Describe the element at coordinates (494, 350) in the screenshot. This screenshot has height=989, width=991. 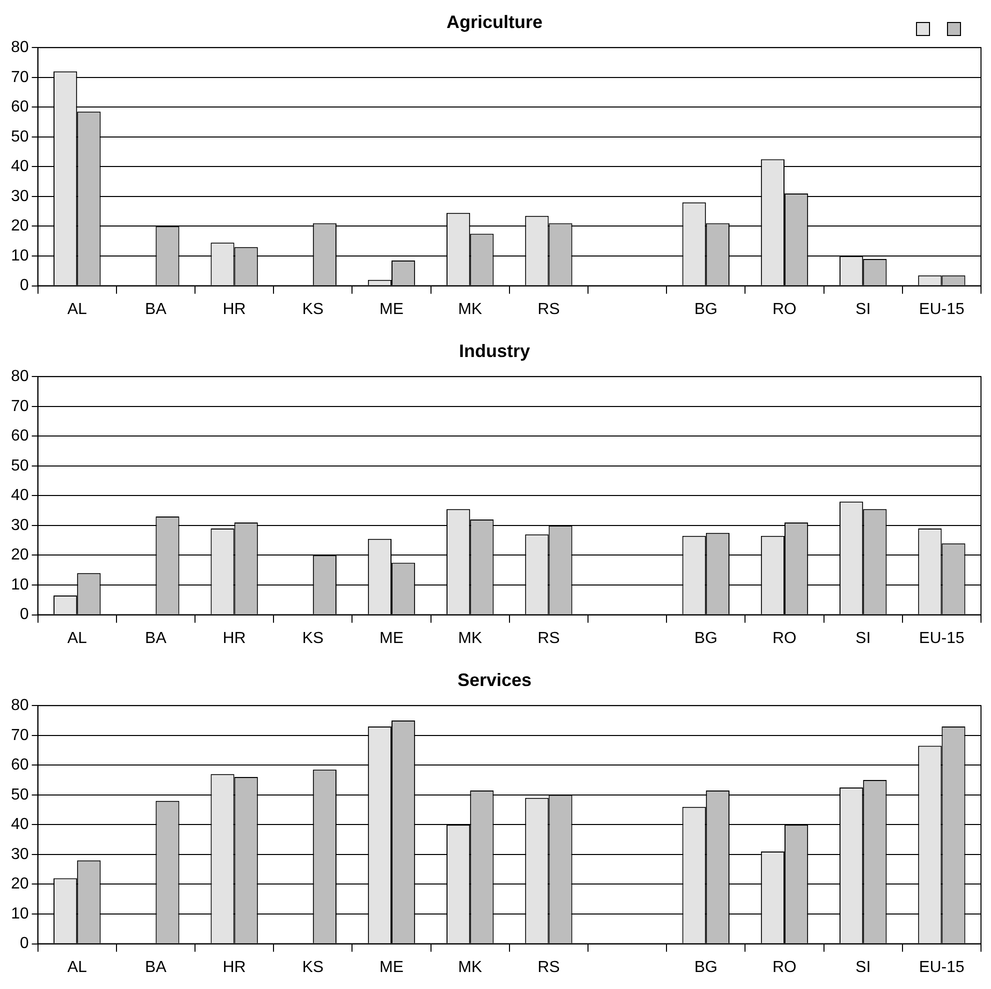
I see `chart-title: Industry` at that location.